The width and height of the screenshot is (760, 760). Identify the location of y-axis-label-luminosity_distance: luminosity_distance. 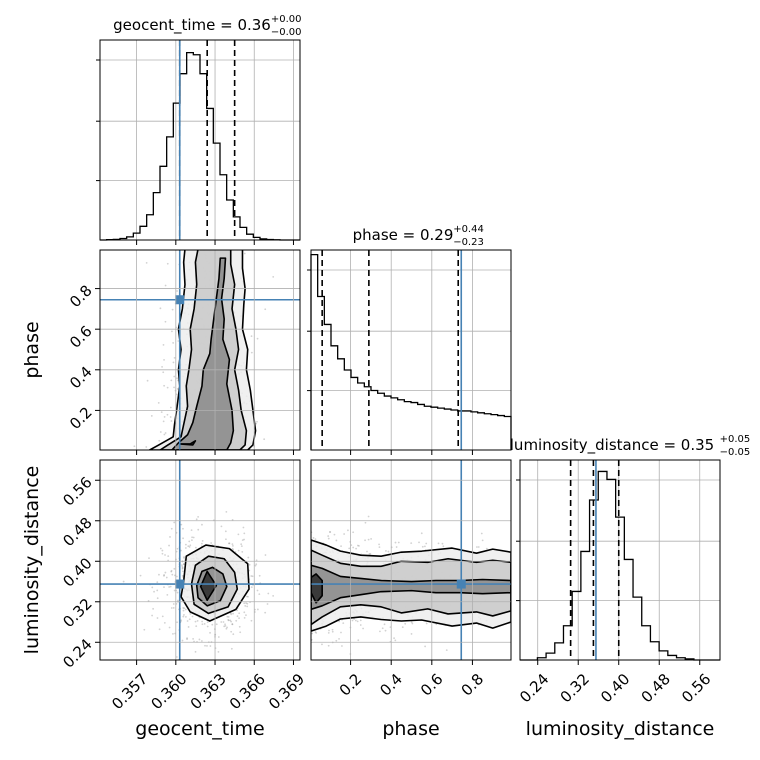
(32, 560).